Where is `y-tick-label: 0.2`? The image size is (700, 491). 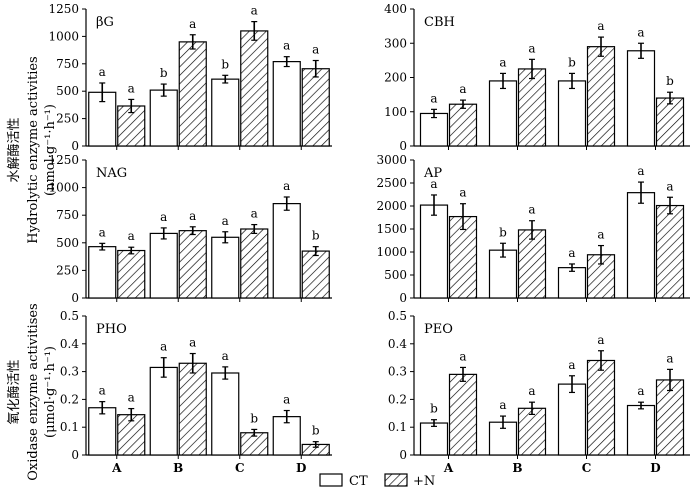
y-tick-label: 0.2 is located at coordinates (397, 399).